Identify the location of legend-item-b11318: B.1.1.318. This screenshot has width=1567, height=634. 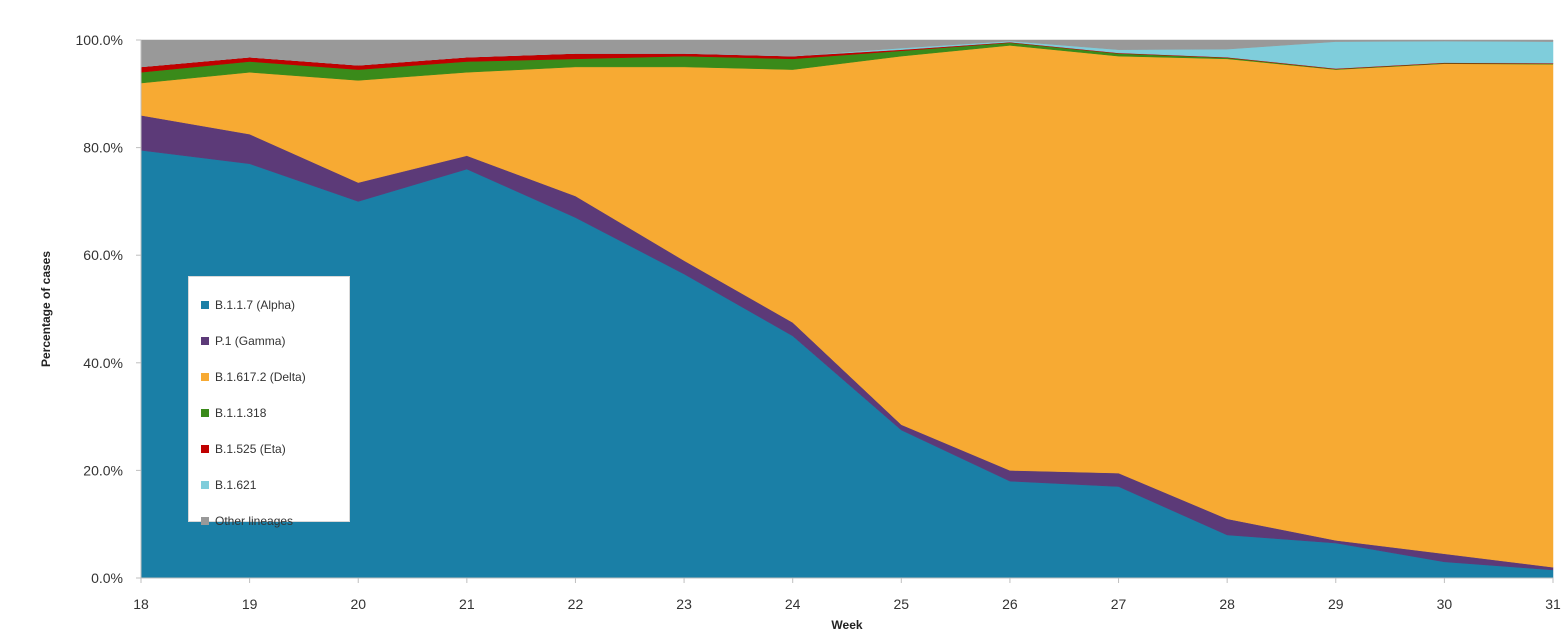
(275, 413).